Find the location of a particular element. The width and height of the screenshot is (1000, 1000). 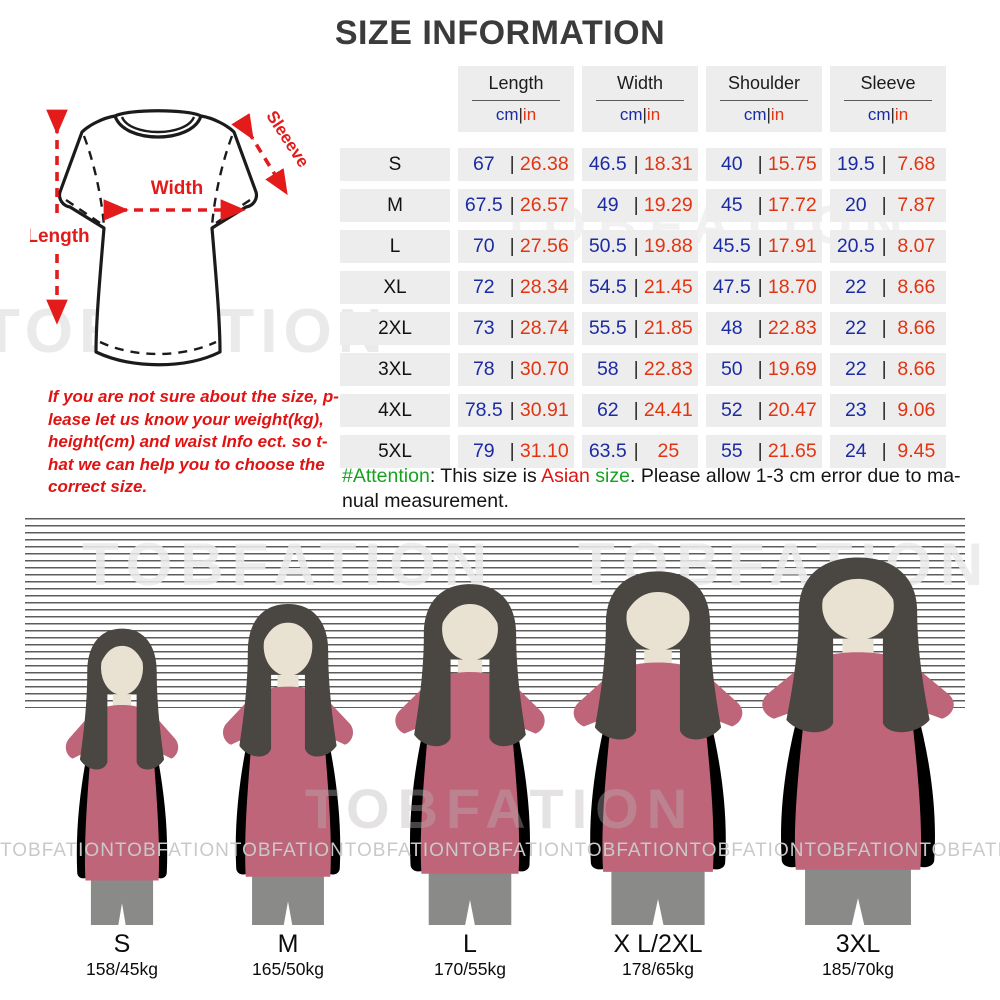

measurement-cell-length-part: 28.74 is located at coordinates (544, 328).